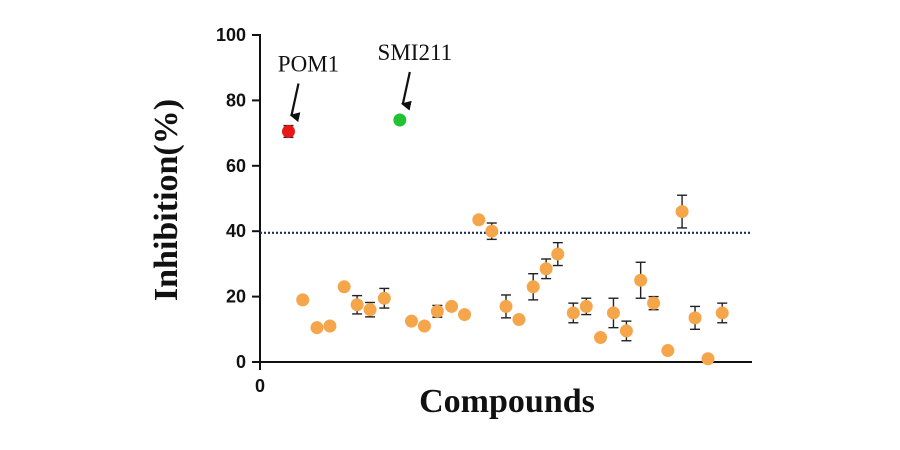 Image resolution: width=900 pixels, height=450 pixels. I want to click on annotation-label-pom1: POM1, so click(308, 63).